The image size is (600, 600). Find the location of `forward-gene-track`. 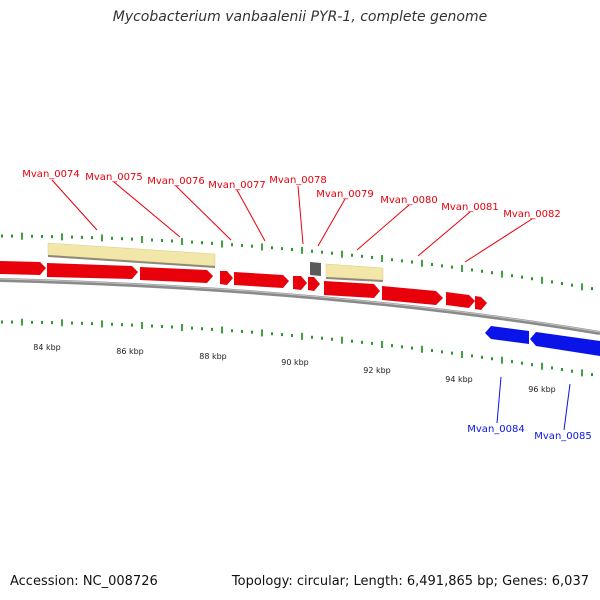

forward-gene-track is located at coordinates (243, 285).